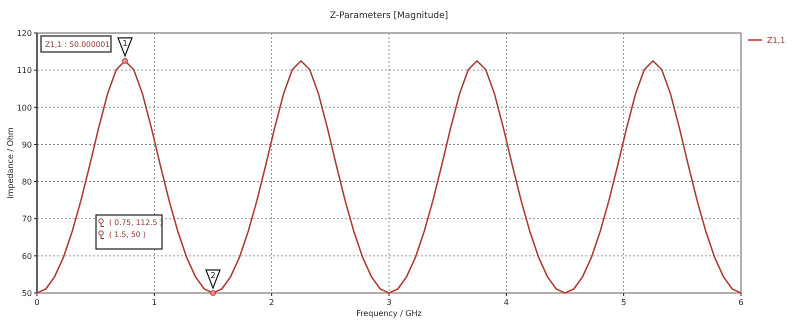  I want to click on y-tick-label: 60, so click(27, 256).